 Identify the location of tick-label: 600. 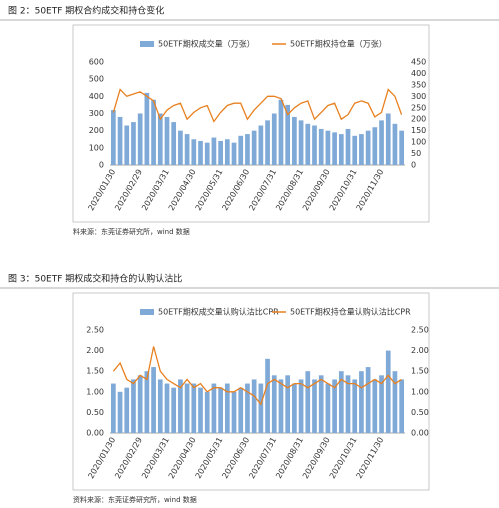
(96, 62).